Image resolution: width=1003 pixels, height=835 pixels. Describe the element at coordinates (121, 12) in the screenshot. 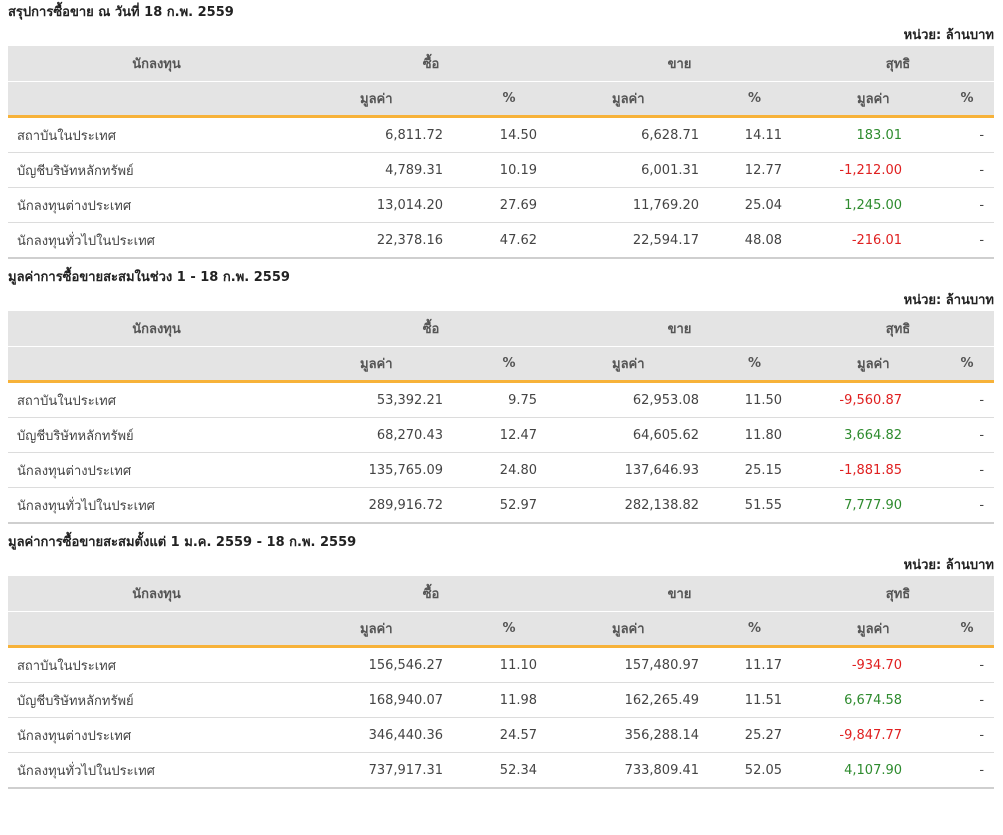

I see `section-title: สรุปการซื้อขาย ณ วันที่ 18 ก.พ. 2559` at that location.